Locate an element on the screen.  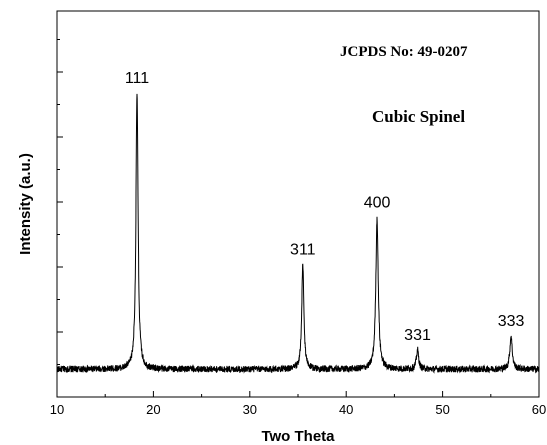
peak-label-311: 311 is located at coordinates (303, 249).